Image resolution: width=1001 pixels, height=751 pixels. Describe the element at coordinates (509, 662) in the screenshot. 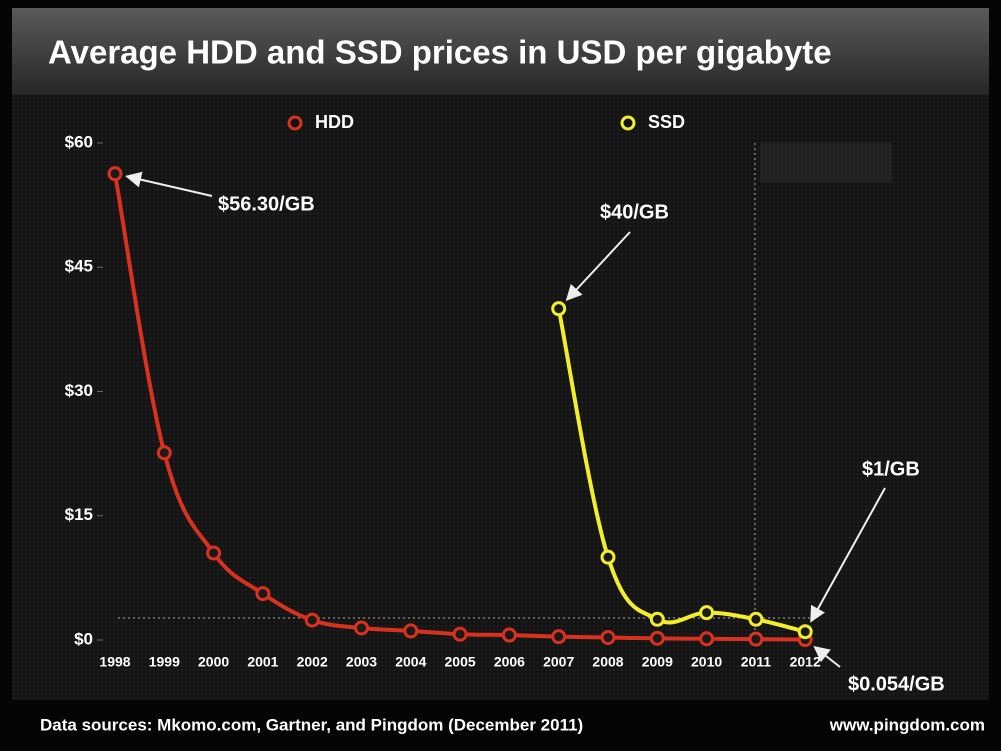

I see `x-tick-label: 2006` at that location.